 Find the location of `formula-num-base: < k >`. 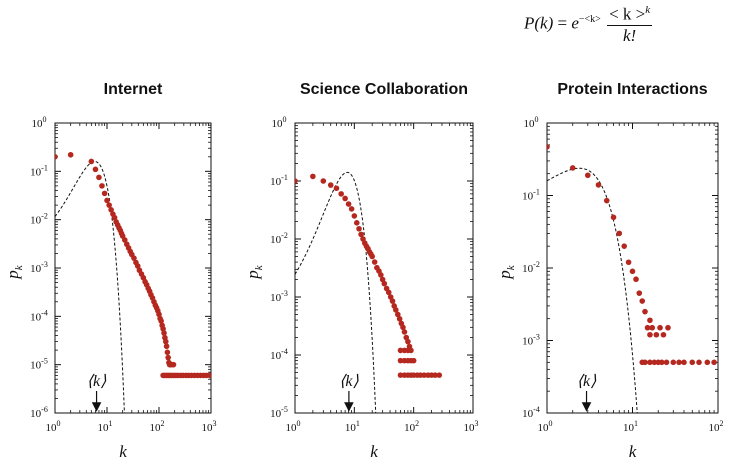

formula-num-base: < k > is located at coordinates (627, 14).